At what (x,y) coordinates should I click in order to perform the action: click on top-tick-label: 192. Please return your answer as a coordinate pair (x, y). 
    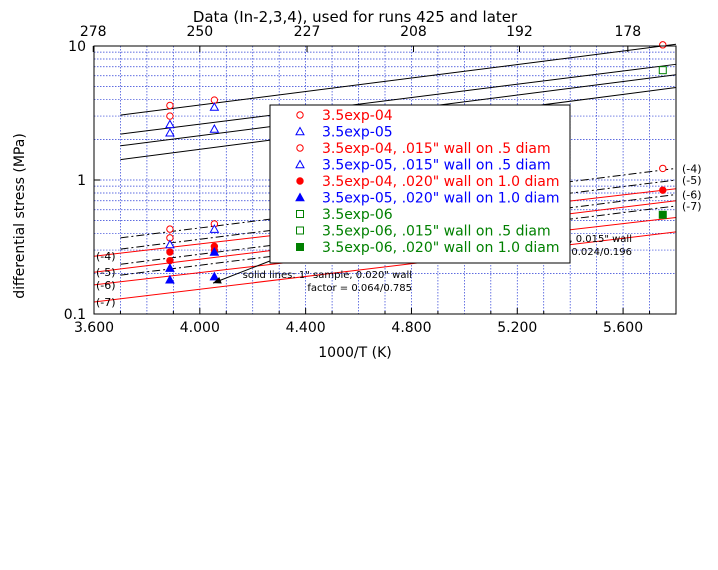
    Looking at the image, I should click on (519, 32).